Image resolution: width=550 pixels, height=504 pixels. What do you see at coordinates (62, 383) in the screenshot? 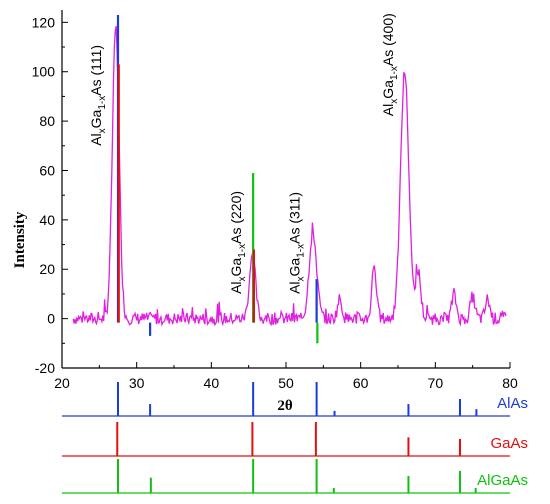
I see `x-tick-label: 20` at bounding box center [62, 383].